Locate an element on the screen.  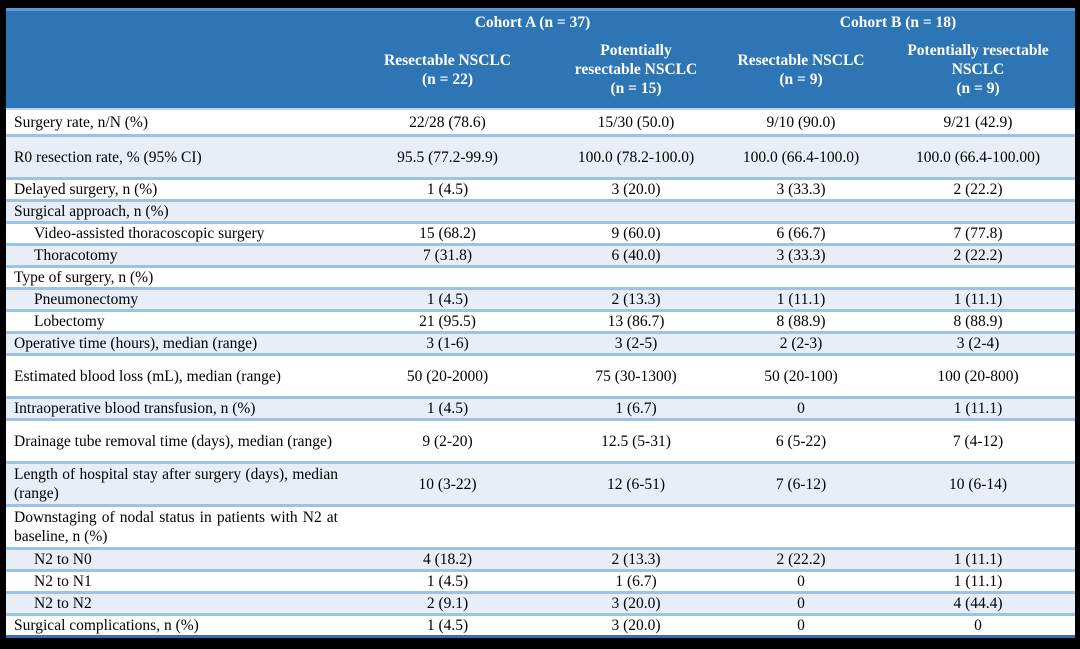
table-row: Surgical approach, n (%) is located at coordinates (540, 210).